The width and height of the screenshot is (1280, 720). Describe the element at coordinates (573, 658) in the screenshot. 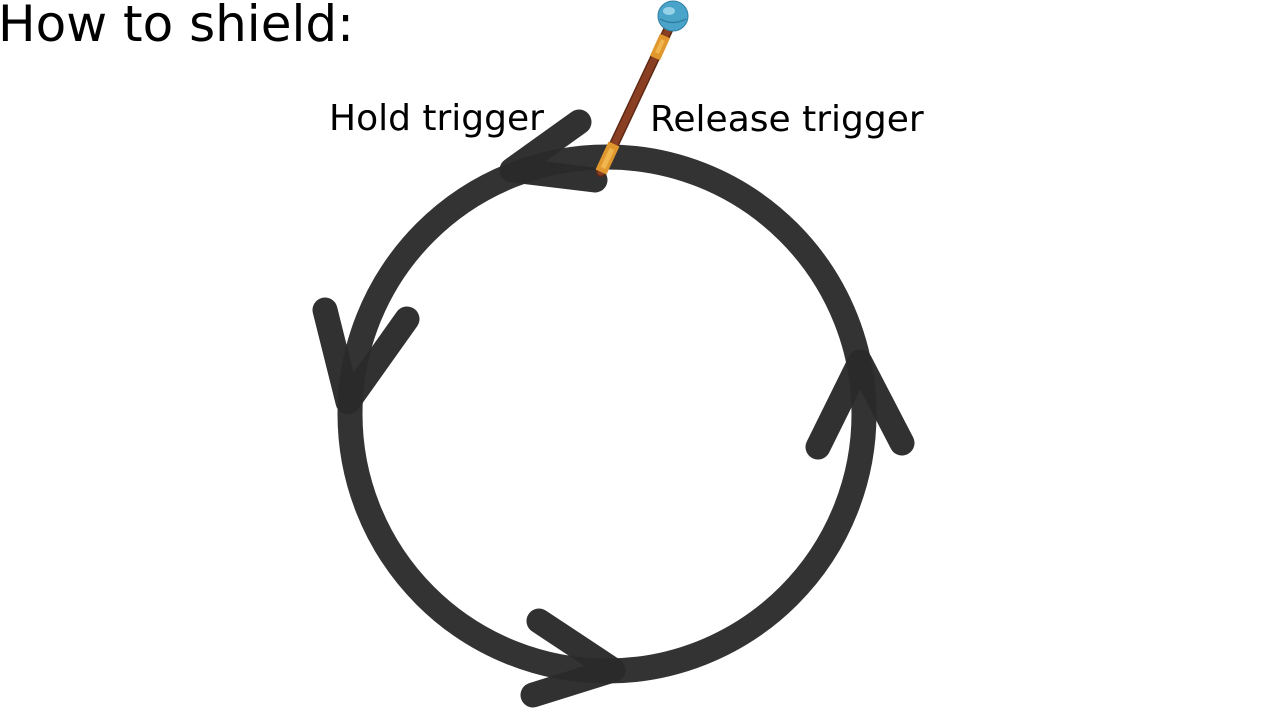

I see `arrow-bottom-icon` at that location.